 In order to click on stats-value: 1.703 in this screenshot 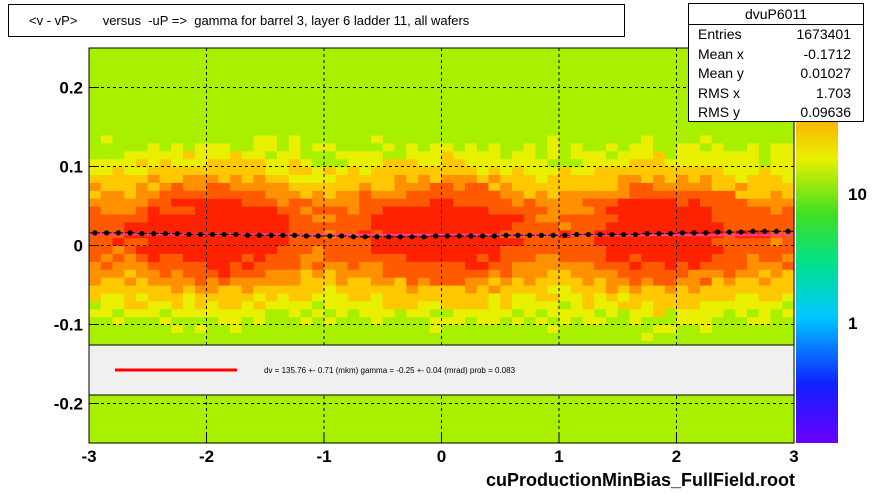, I will do `click(833, 92)`.